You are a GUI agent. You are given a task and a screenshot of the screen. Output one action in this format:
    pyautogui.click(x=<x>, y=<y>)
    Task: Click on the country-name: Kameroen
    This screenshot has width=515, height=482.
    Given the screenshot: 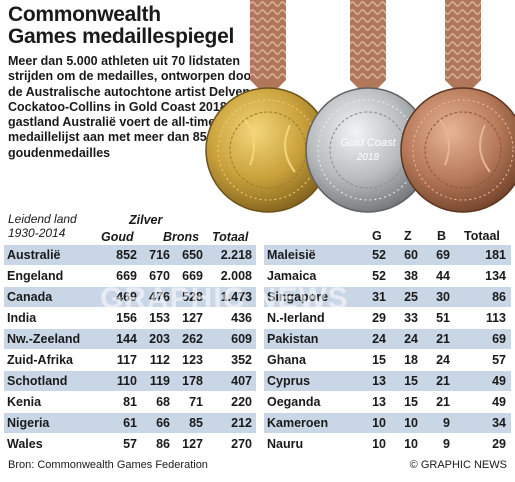 What is the action you would take?
    pyautogui.click(x=298, y=423)
    